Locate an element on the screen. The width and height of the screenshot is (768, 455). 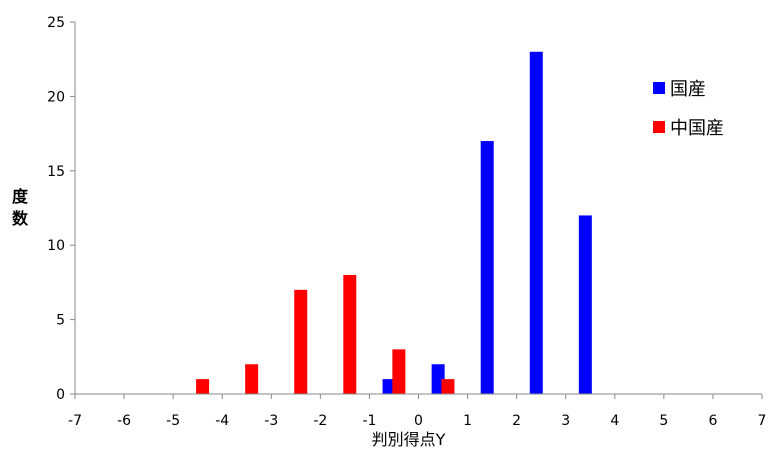
y-tick-label: 0 is located at coordinates (60, 395).